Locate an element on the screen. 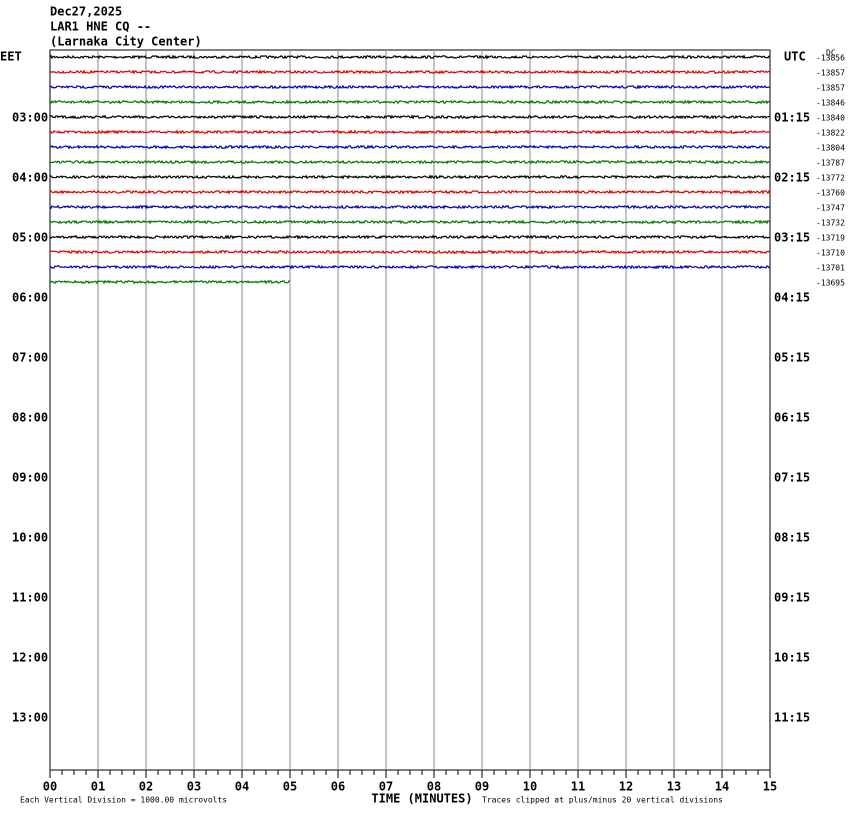 Image resolution: width=850 pixels, height=814 pixels. right-time-label: 07:15 is located at coordinates (792, 478).